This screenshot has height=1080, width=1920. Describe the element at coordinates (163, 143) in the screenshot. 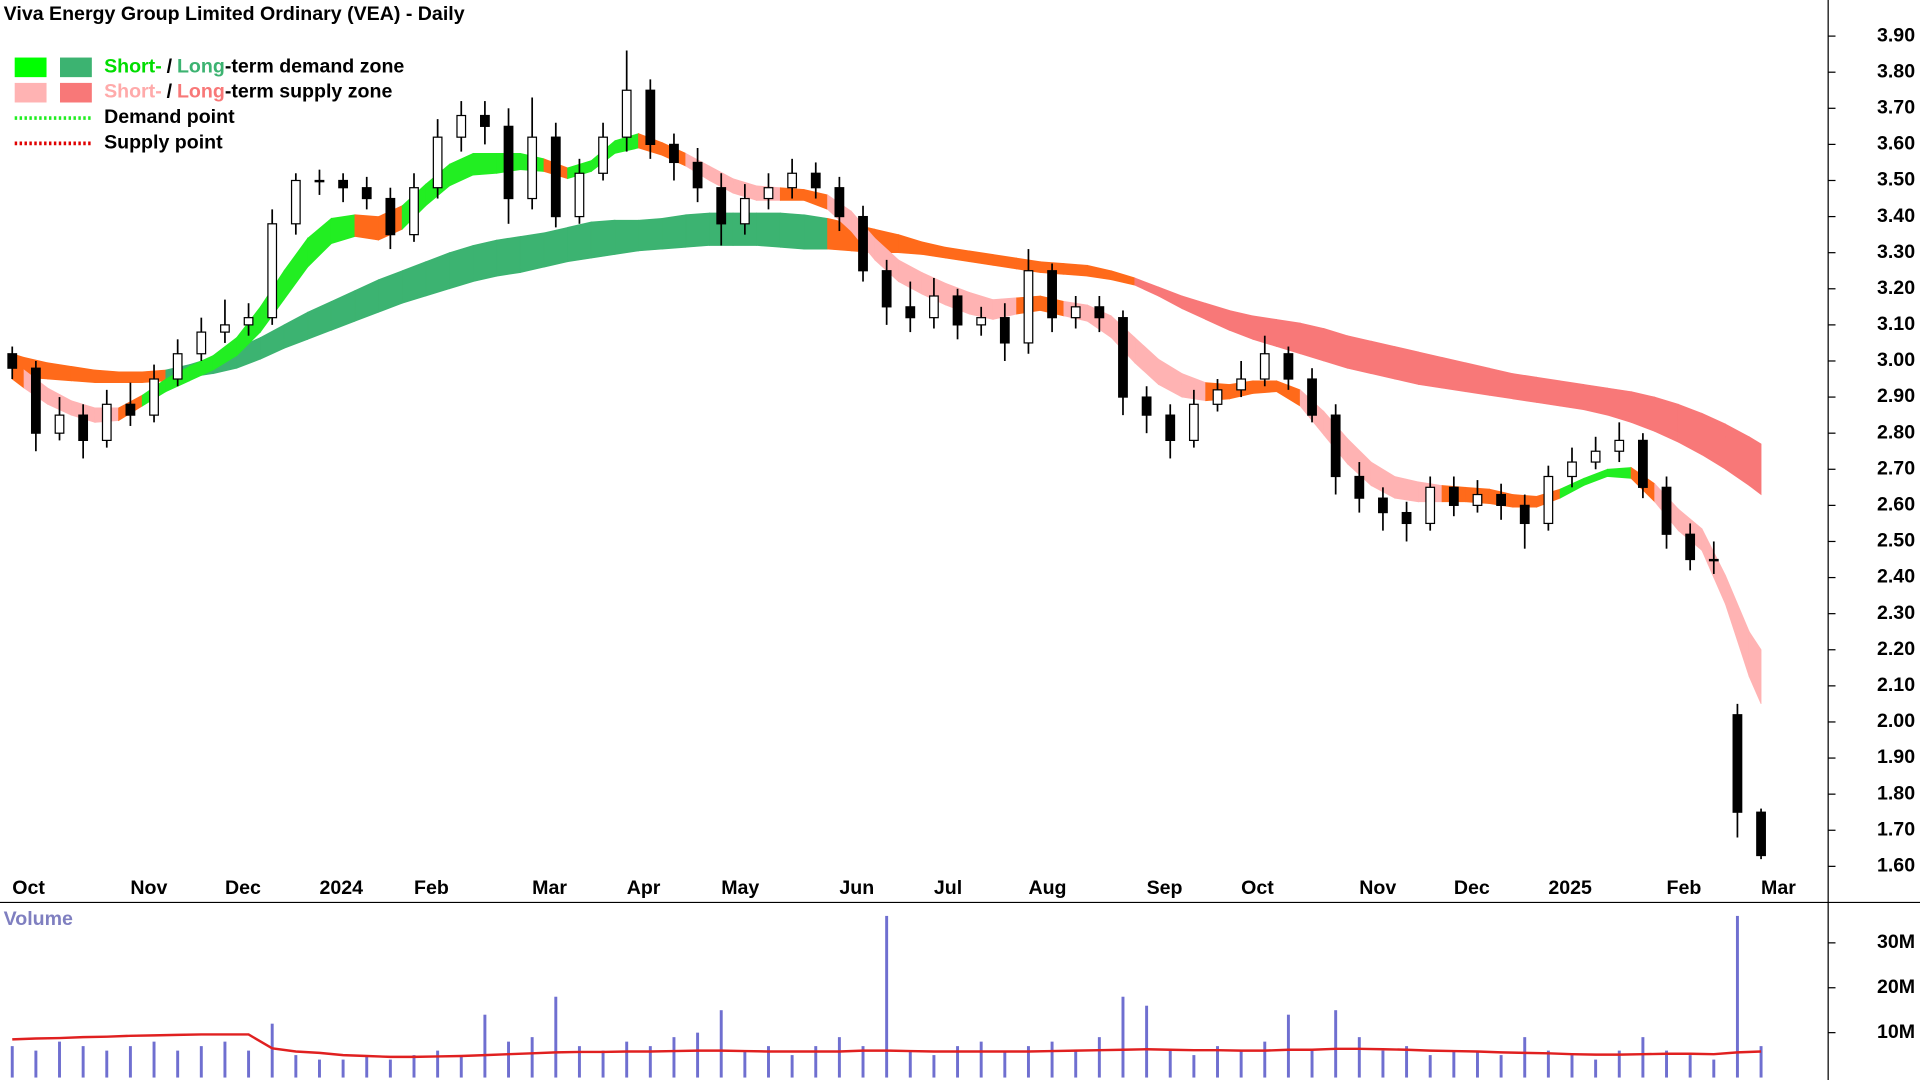

I see `legend-label: Supply point` at that location.